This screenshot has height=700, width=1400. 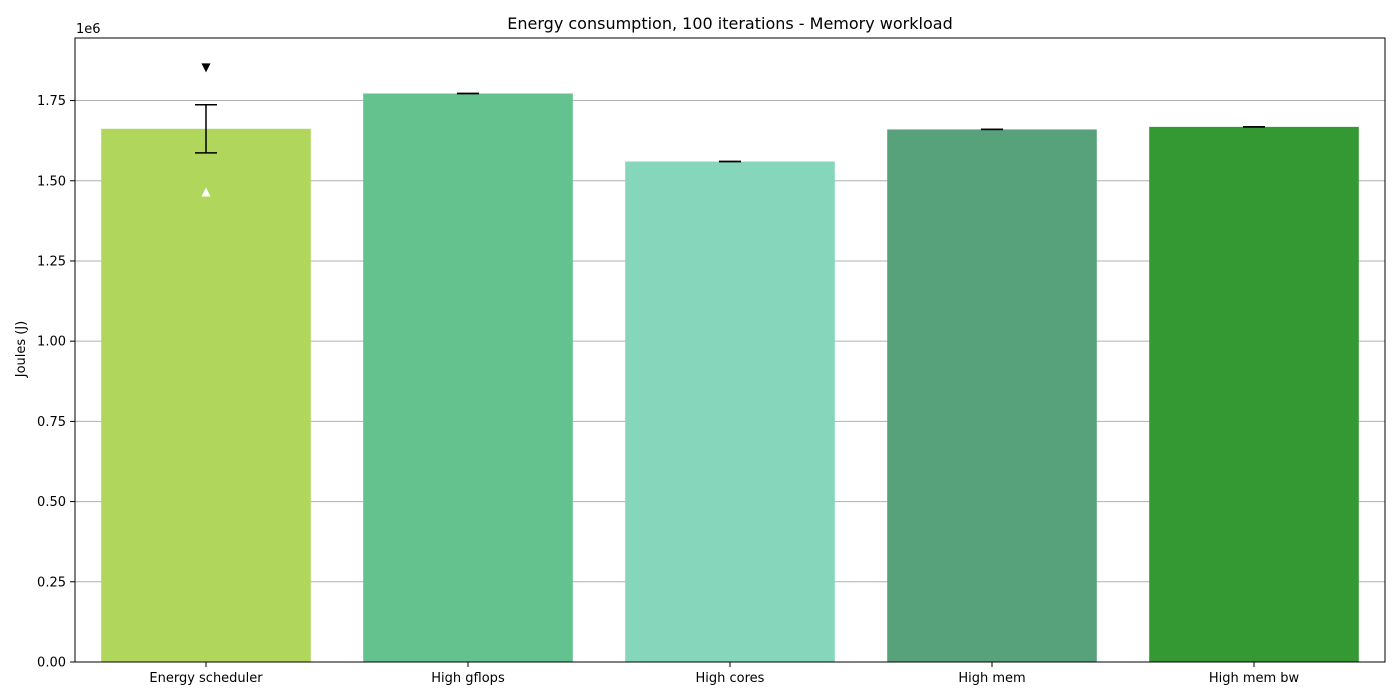 What do you see at coordinates (206, 130) in the screenshot?
I see `markers` at bounding box center [206, 130].